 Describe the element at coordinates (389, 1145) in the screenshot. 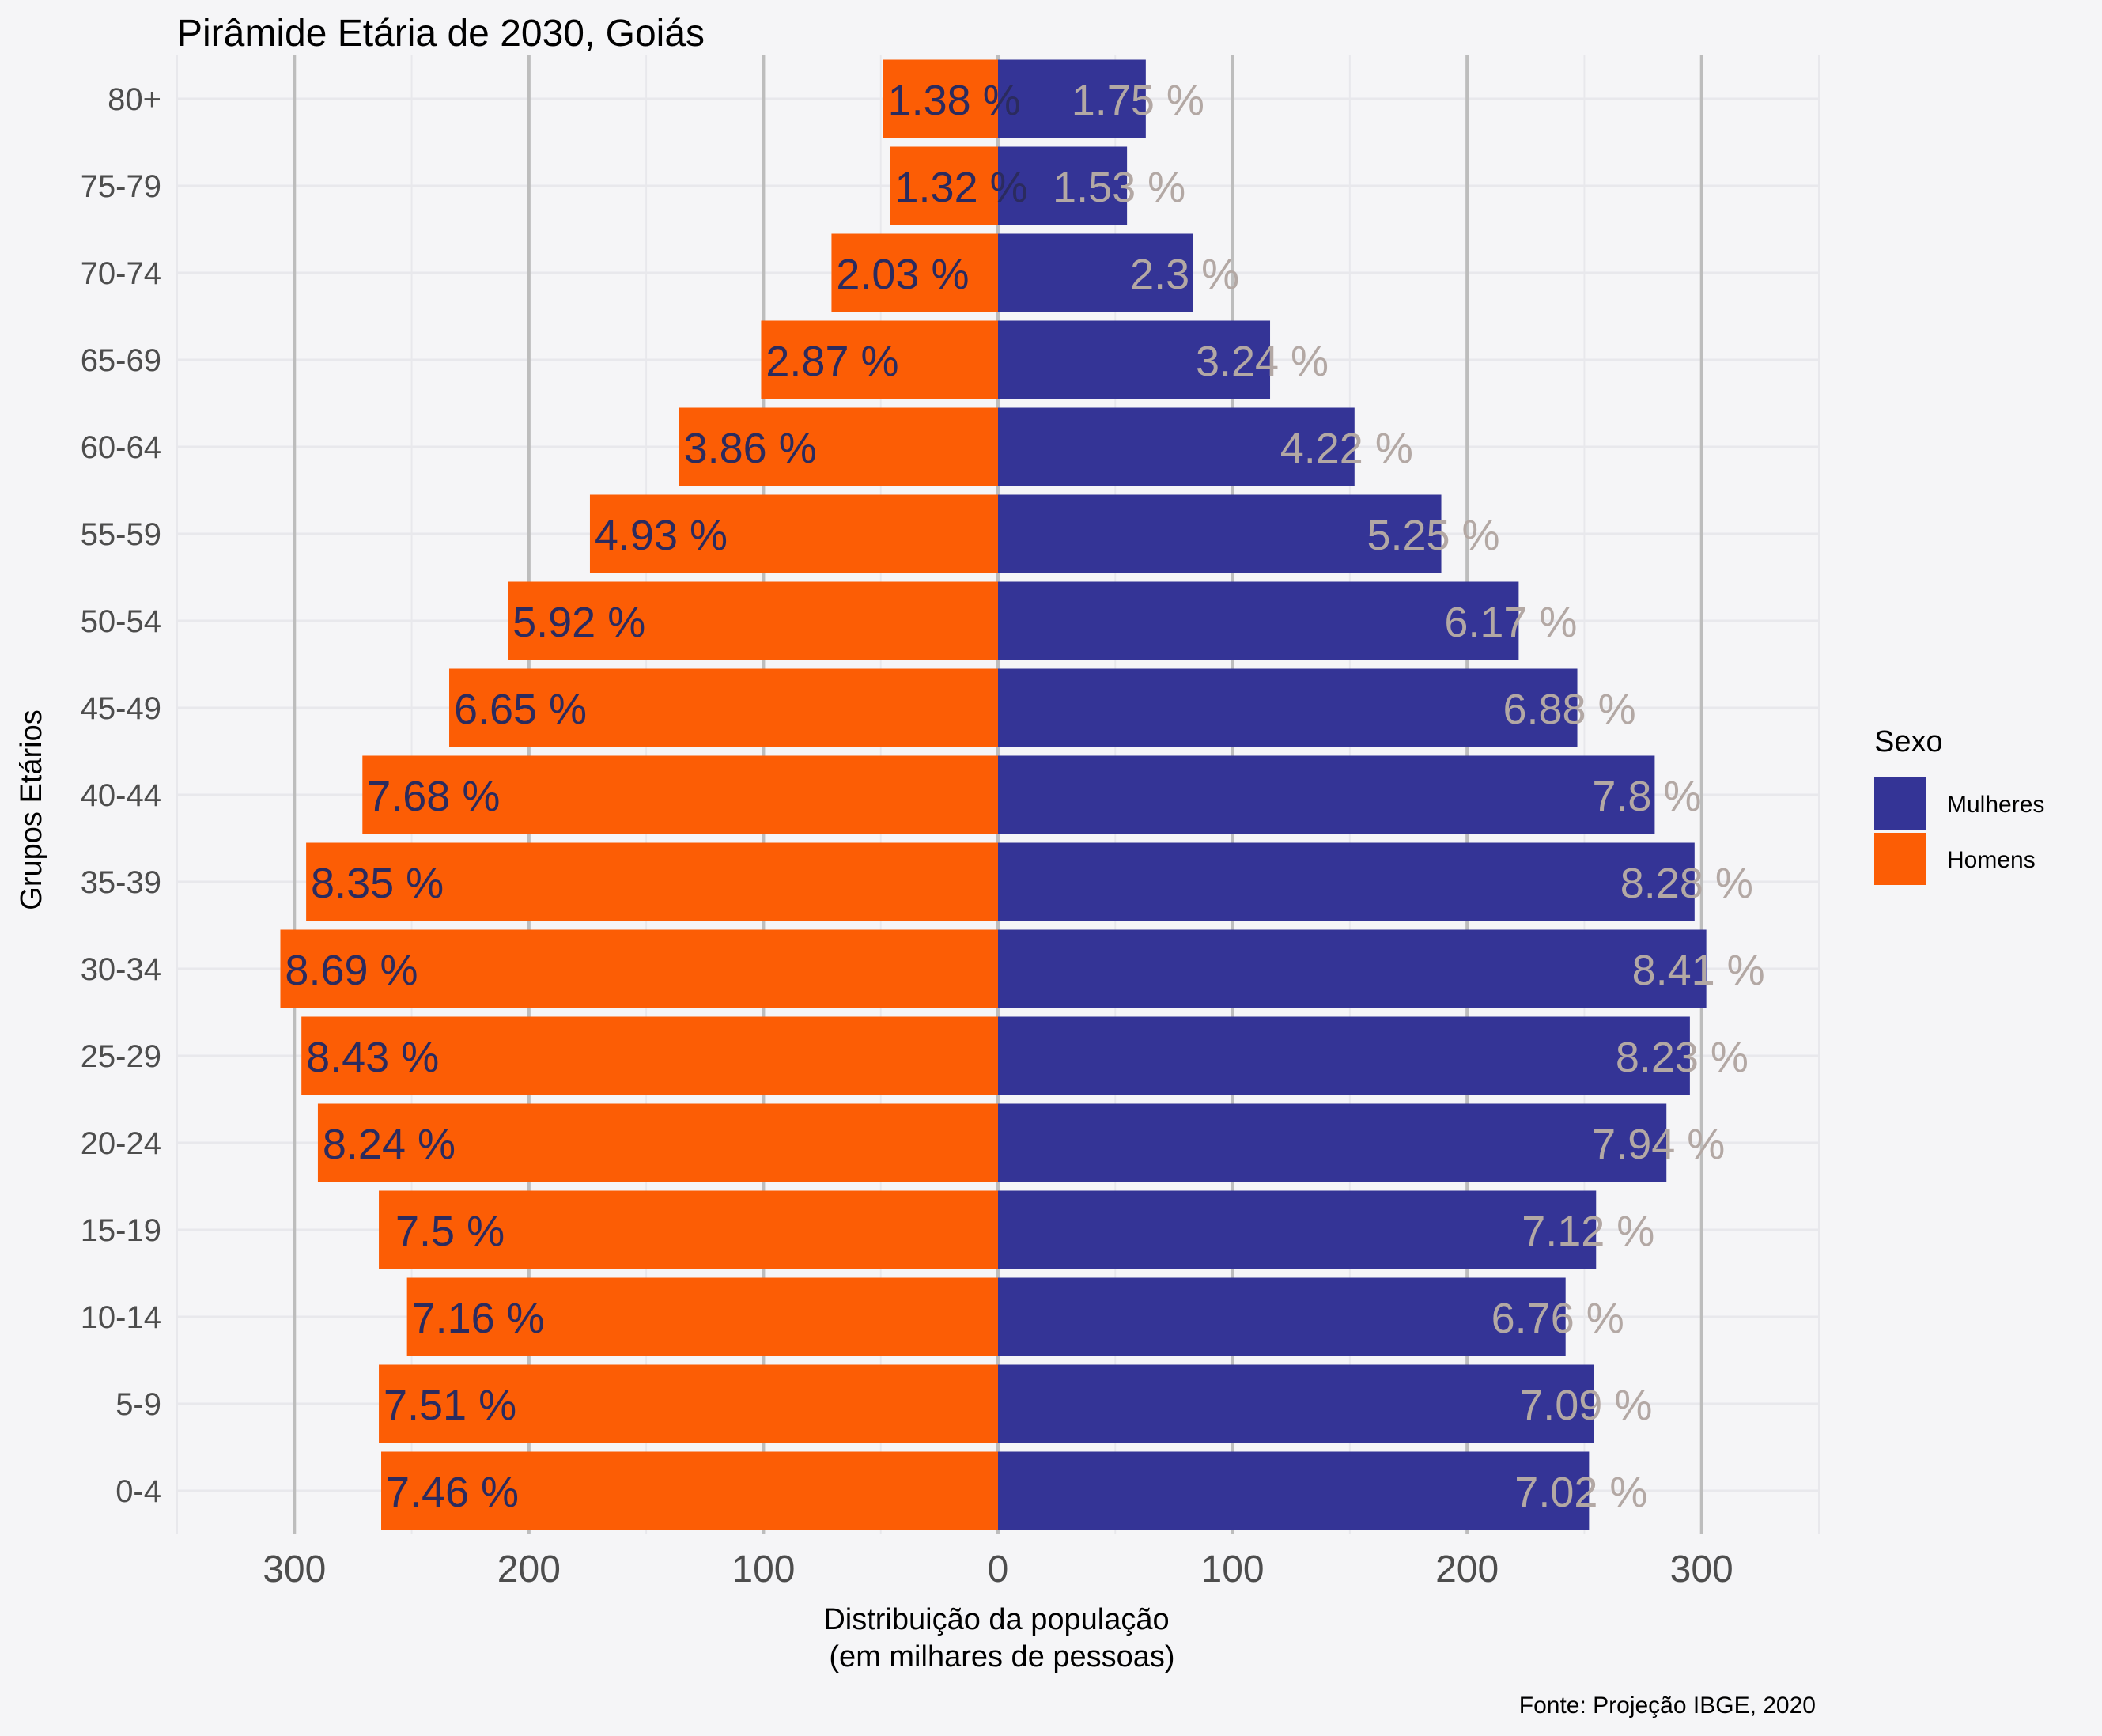

I see `data-label-homens-20-24: 8.24 %` at that location.